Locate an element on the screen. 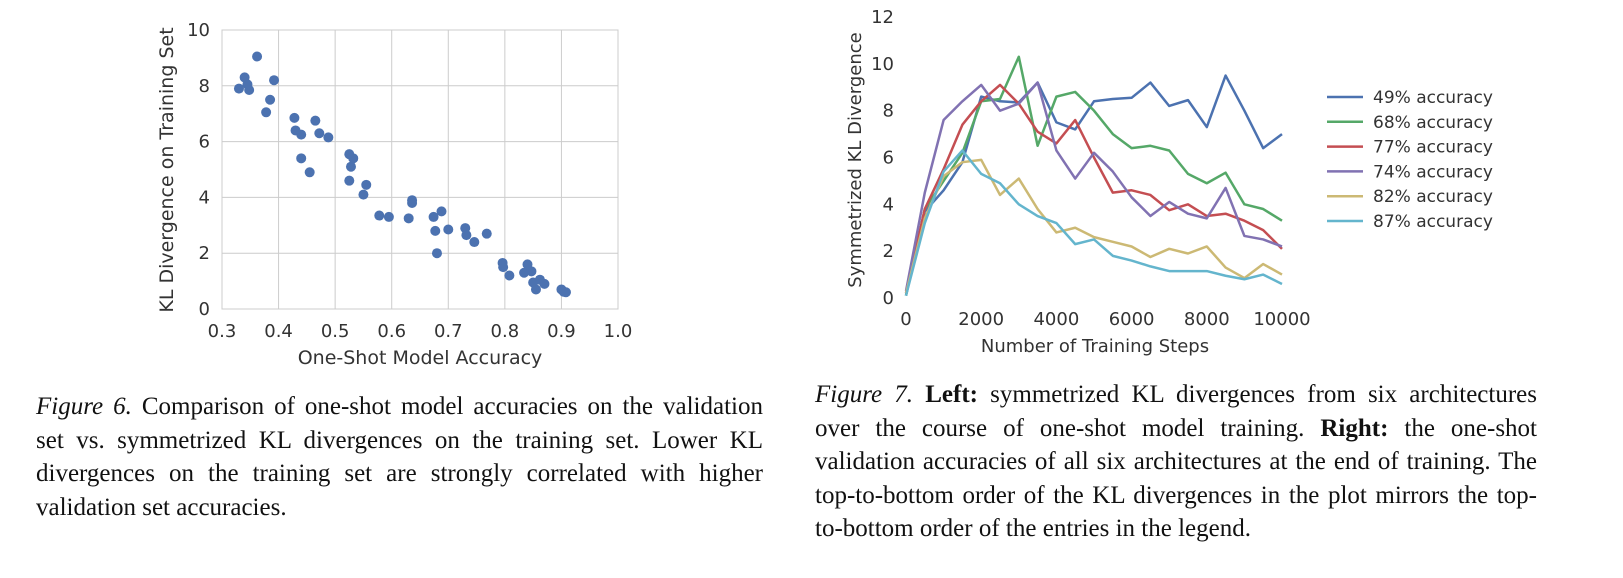 The height and width of the screenshot is (578, 1623). scatter-plot-frame is located at coordinates (420, 169).